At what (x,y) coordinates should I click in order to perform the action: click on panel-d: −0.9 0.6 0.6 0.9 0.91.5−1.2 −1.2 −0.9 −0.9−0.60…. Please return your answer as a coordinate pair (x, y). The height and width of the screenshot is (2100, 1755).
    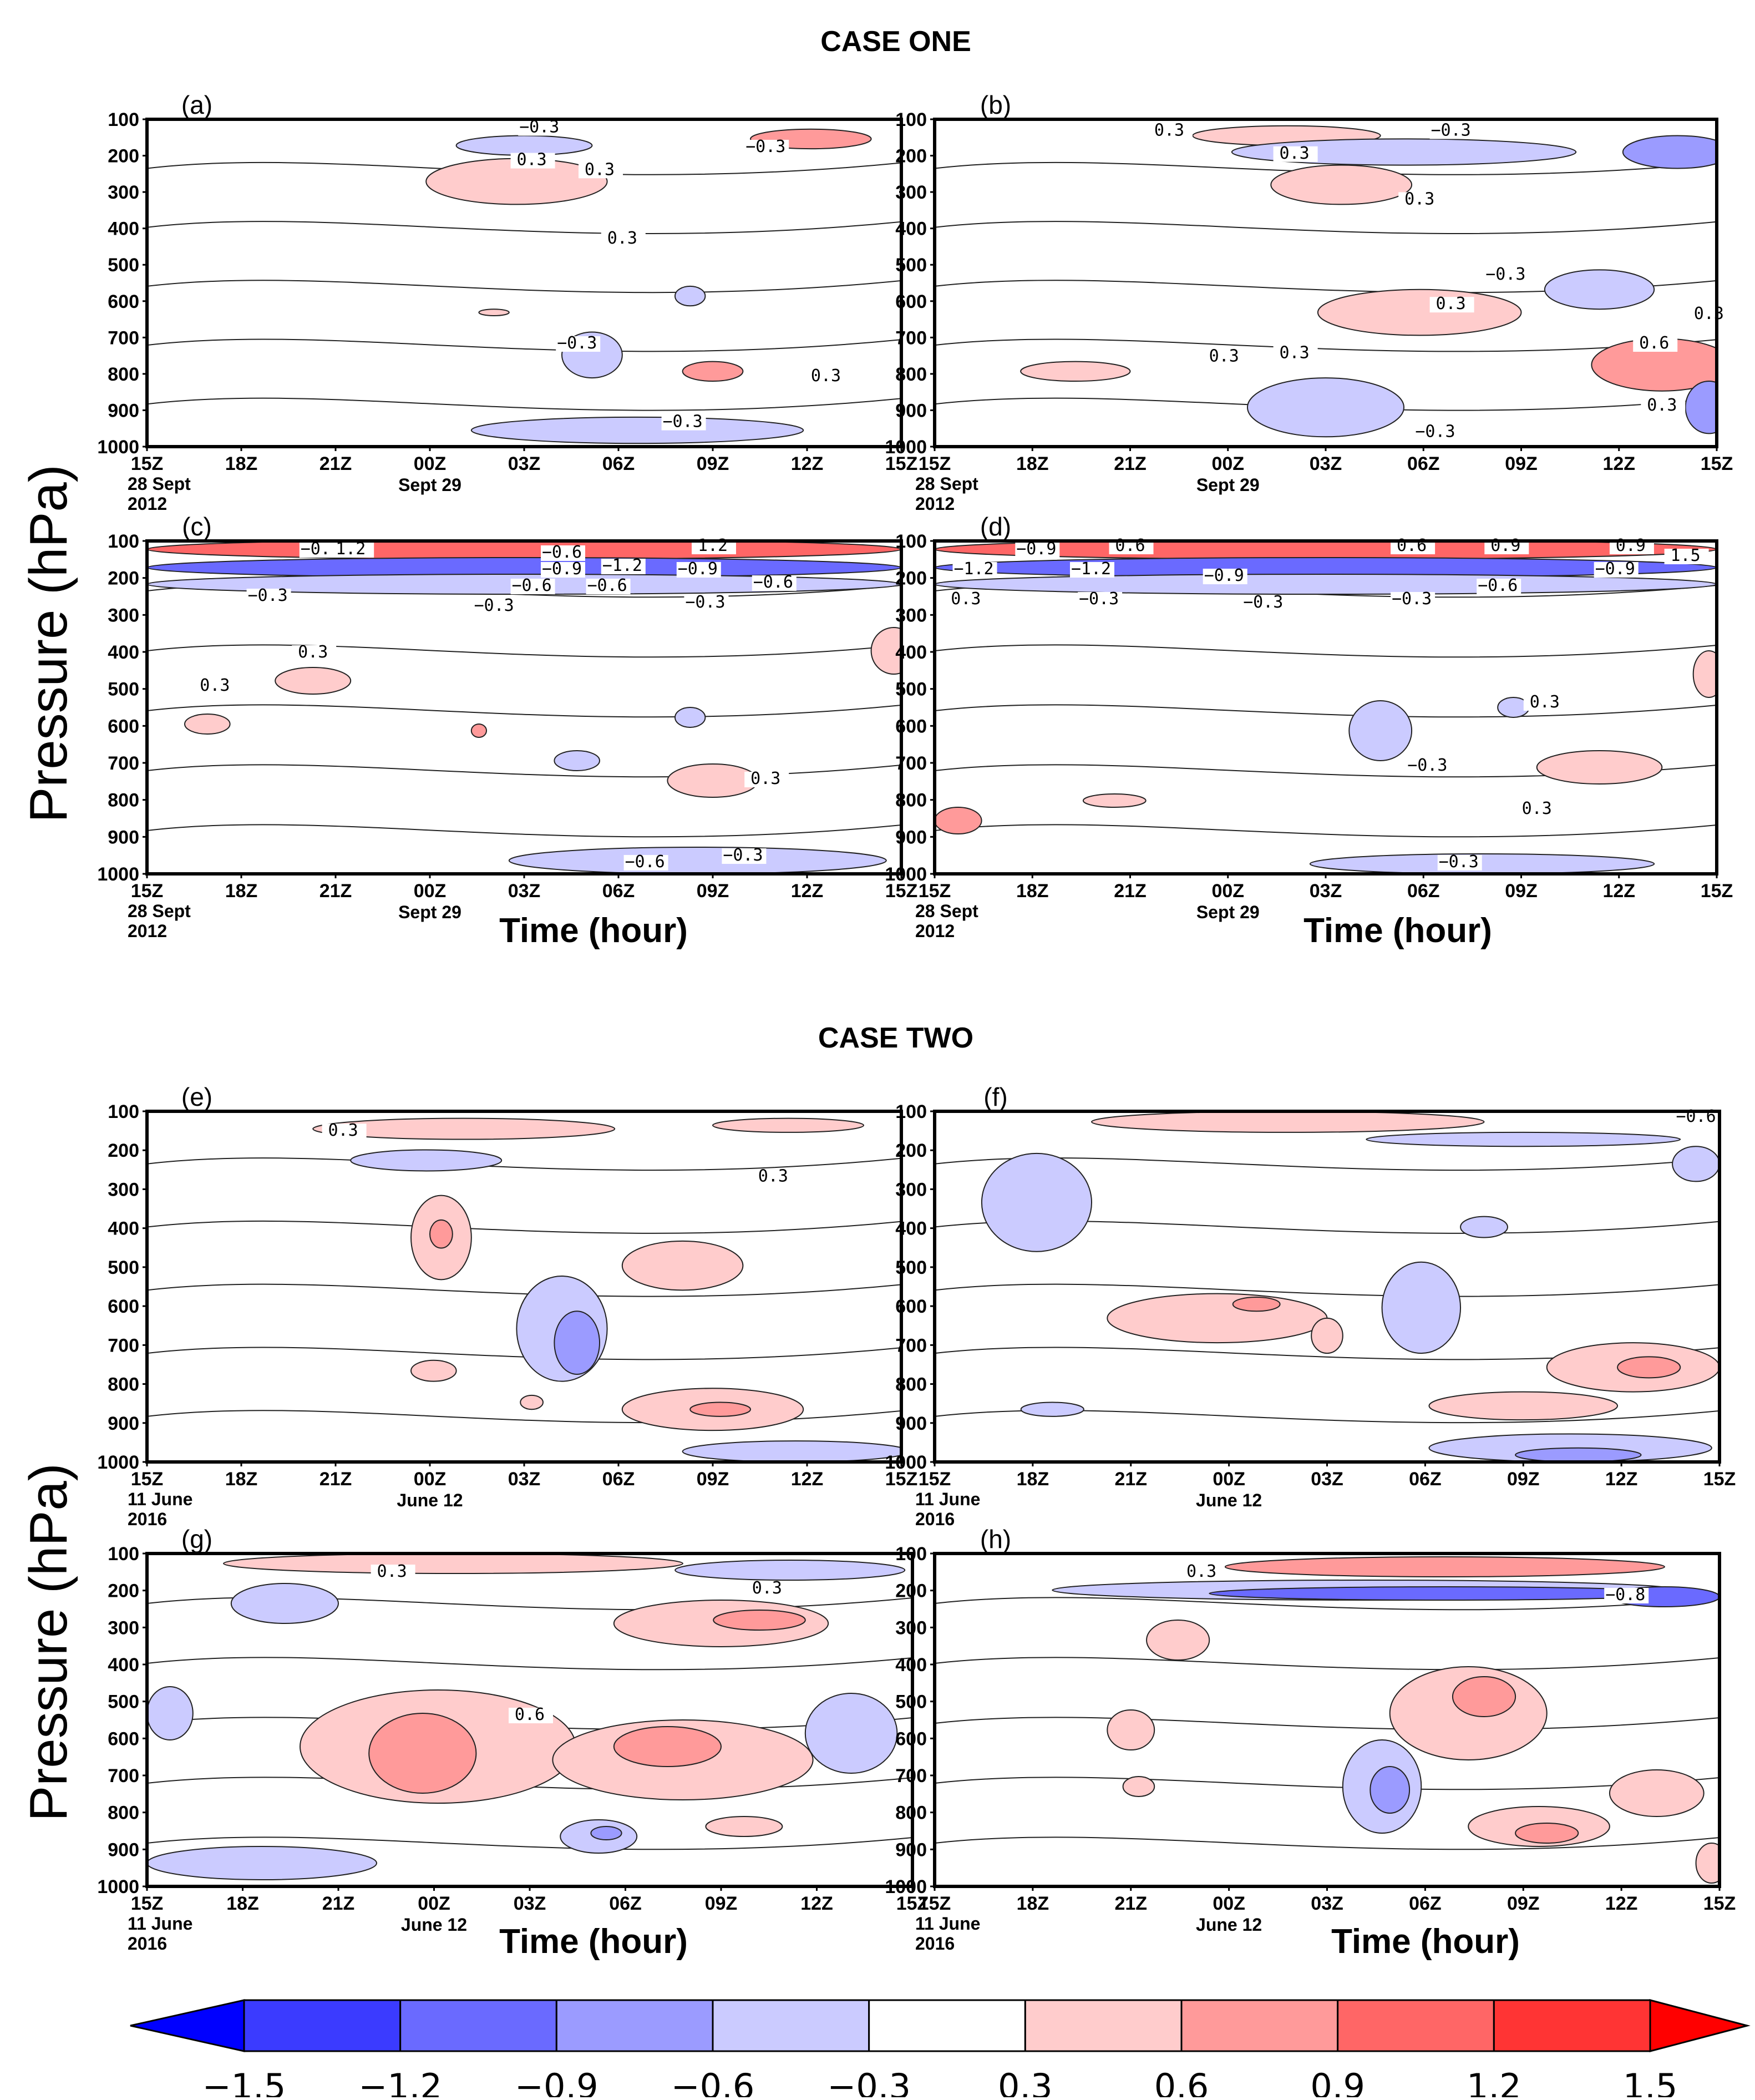
    Looking at the image, I should click on (1309, 726).